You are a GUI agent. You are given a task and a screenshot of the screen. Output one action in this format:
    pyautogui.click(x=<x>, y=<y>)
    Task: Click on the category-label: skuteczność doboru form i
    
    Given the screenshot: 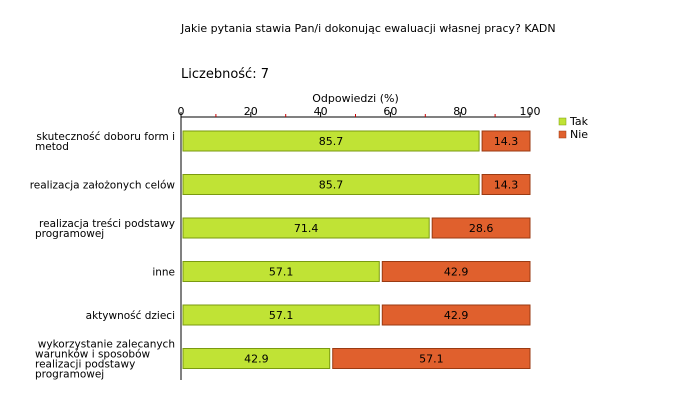 What is the action you would take?
    pyautogui.click(x=105, y=137)
    